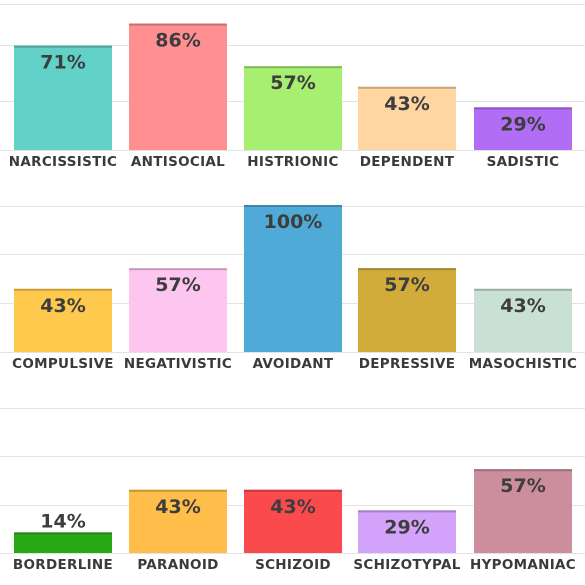  Describe the element at coordinates (523, 320) in the screenshot. I see `bar-masochistic` at that location.